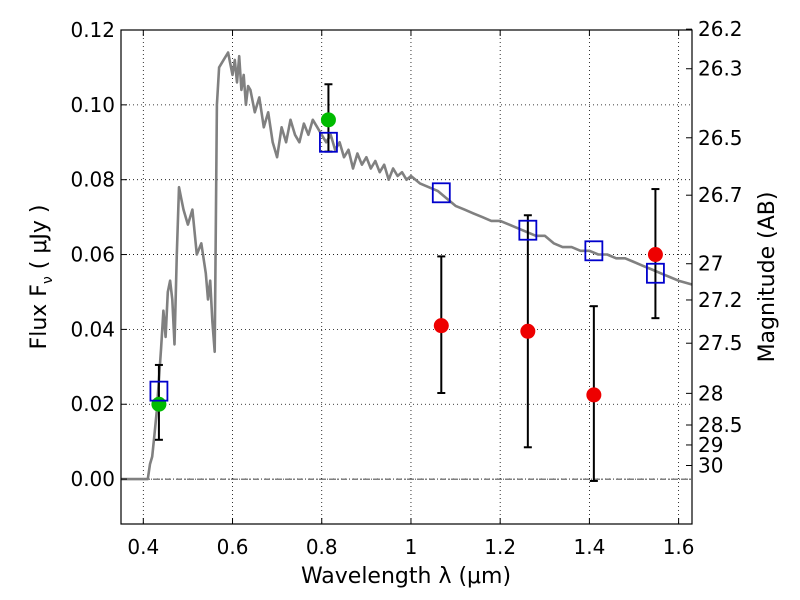 The height and width of the screenshot is (600, 800). What do you see at coordinates (92, 255) in the screenshot?
I see `y-tick-label: 0.06` at bounding box center [92, 255].